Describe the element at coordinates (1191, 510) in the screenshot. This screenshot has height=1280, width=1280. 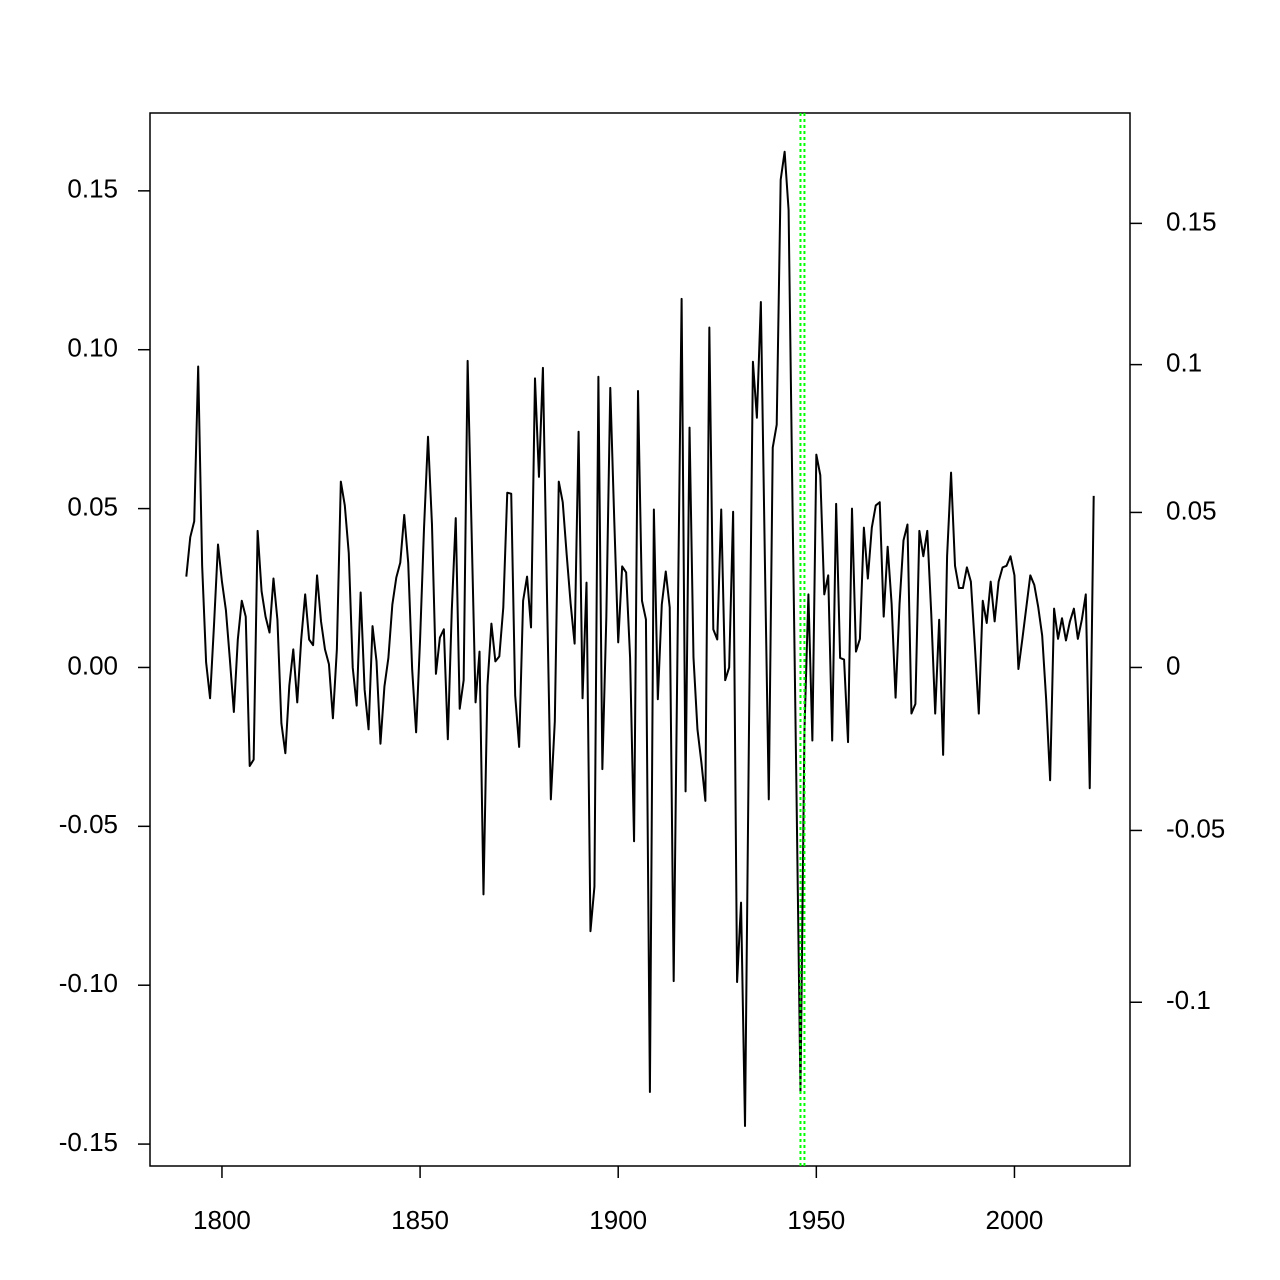
I see `y2-tick-label: 0.05` at that location.